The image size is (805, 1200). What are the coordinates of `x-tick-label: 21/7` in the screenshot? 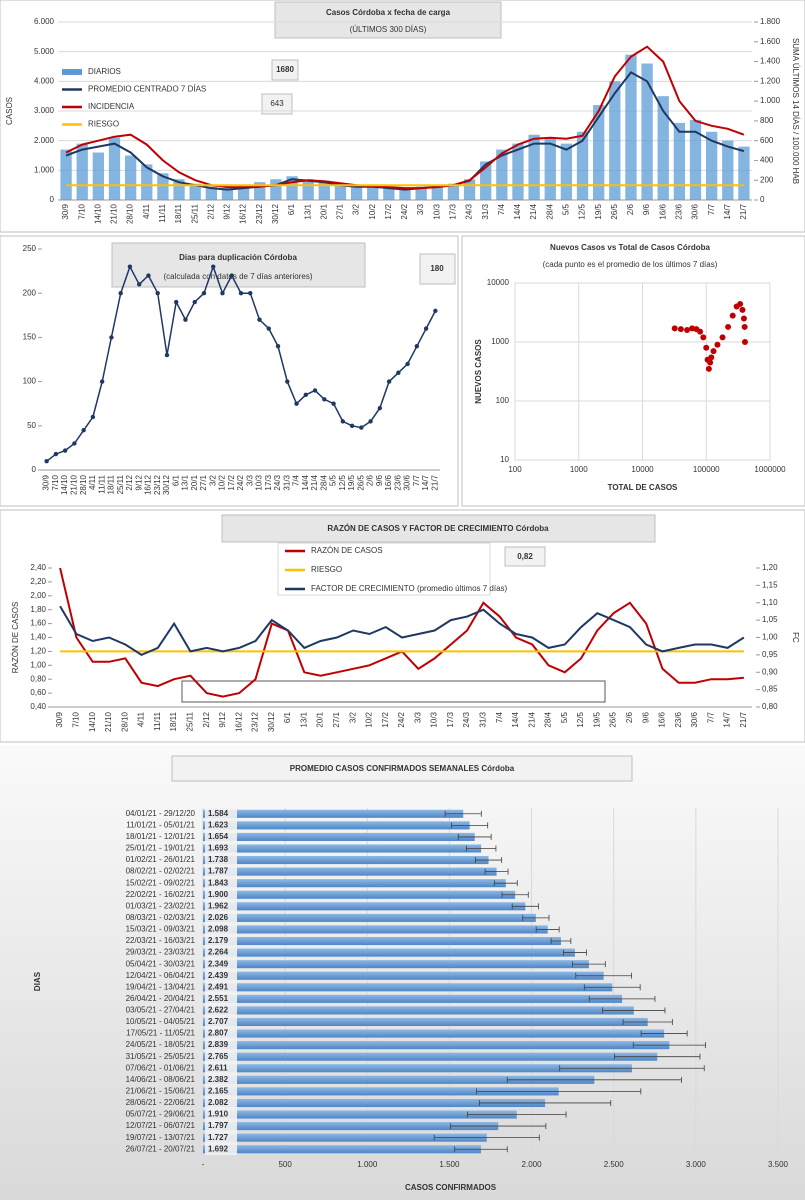 It's located at (743, 211).